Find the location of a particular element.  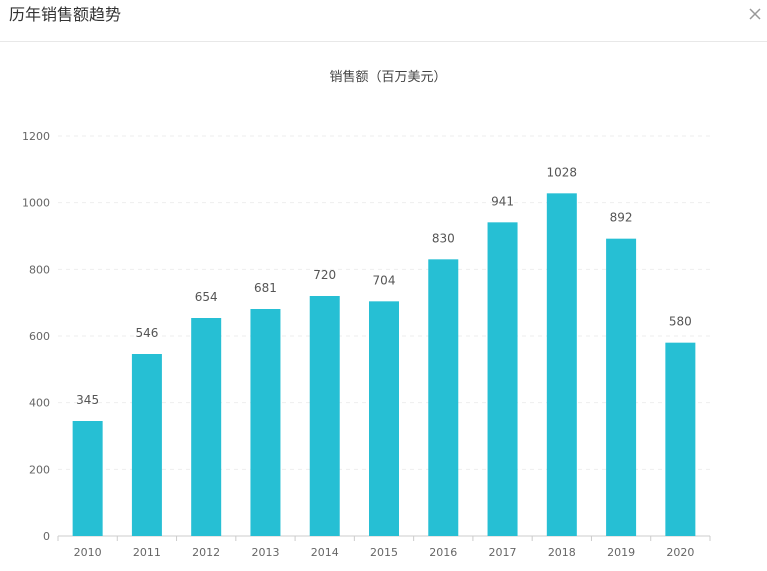

data-label-2019: 892 is located at coordinates (621, 218).